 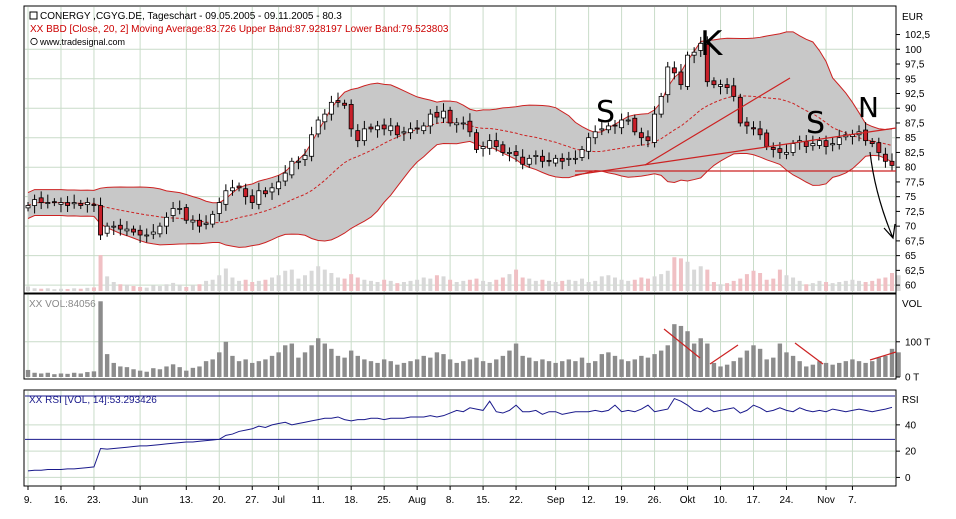 What do you see at coordinates (852, 500) in the screenshot?
I see `date-tick-label: 7.` at bounding box center [852, 500].